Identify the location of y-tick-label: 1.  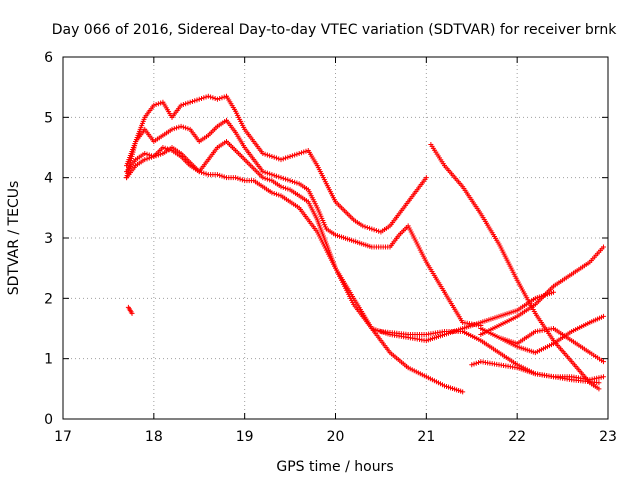
(48, 360).